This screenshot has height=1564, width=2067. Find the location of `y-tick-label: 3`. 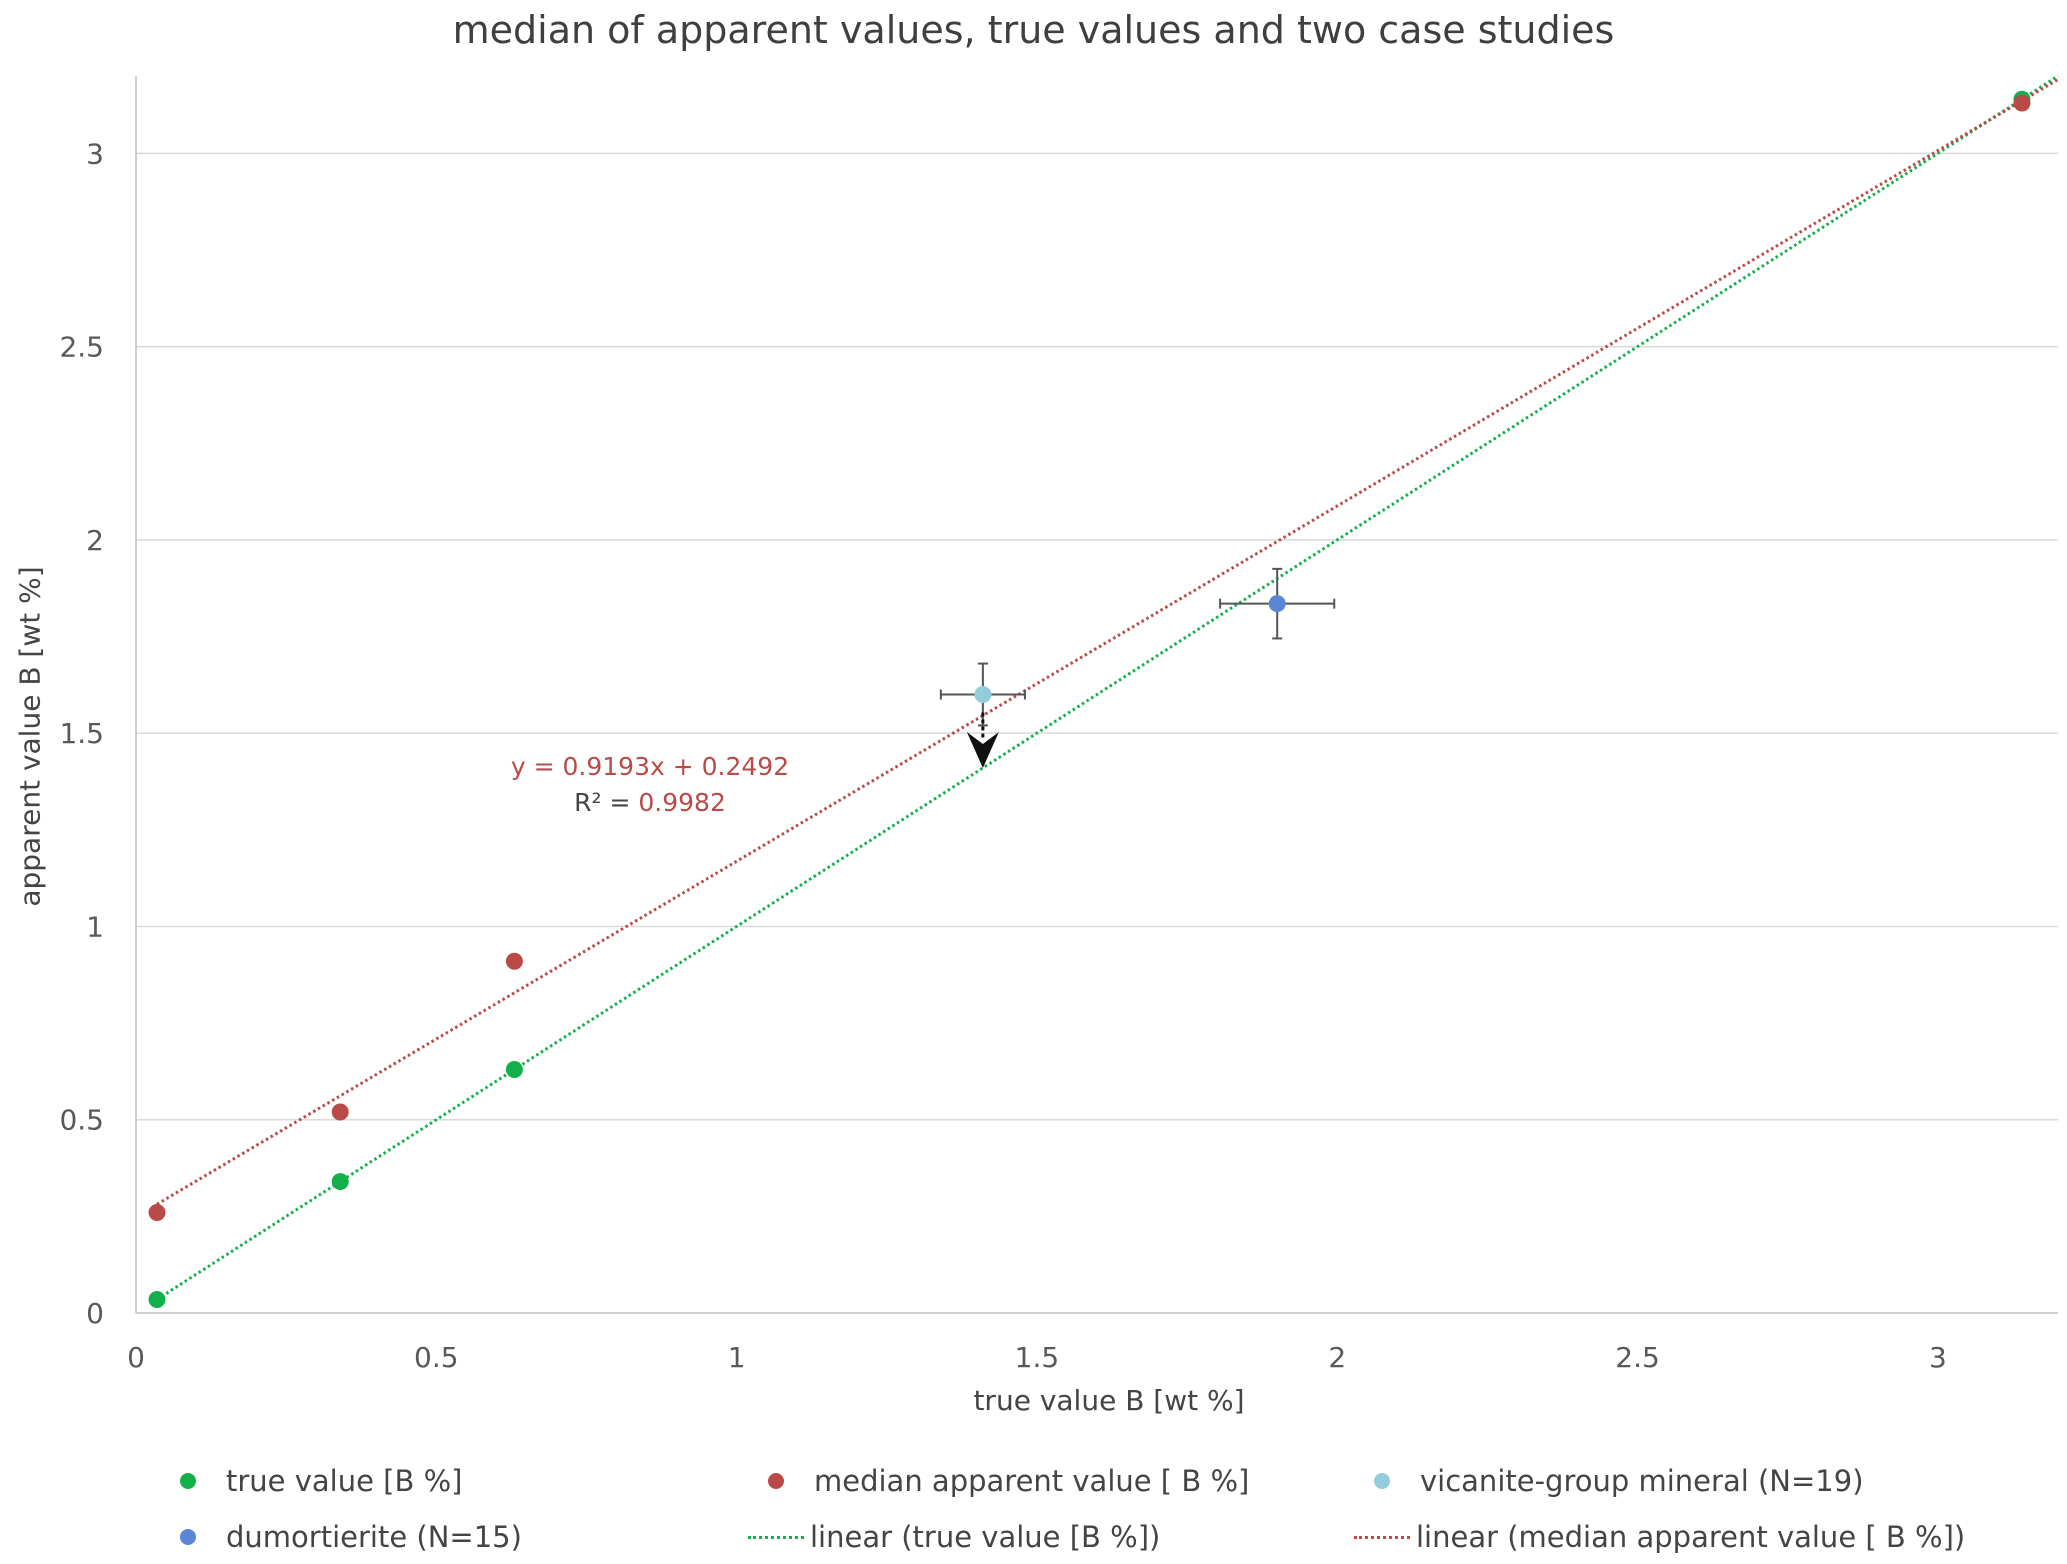

y-tick-label: 3 is located at coordinates (95, 153).